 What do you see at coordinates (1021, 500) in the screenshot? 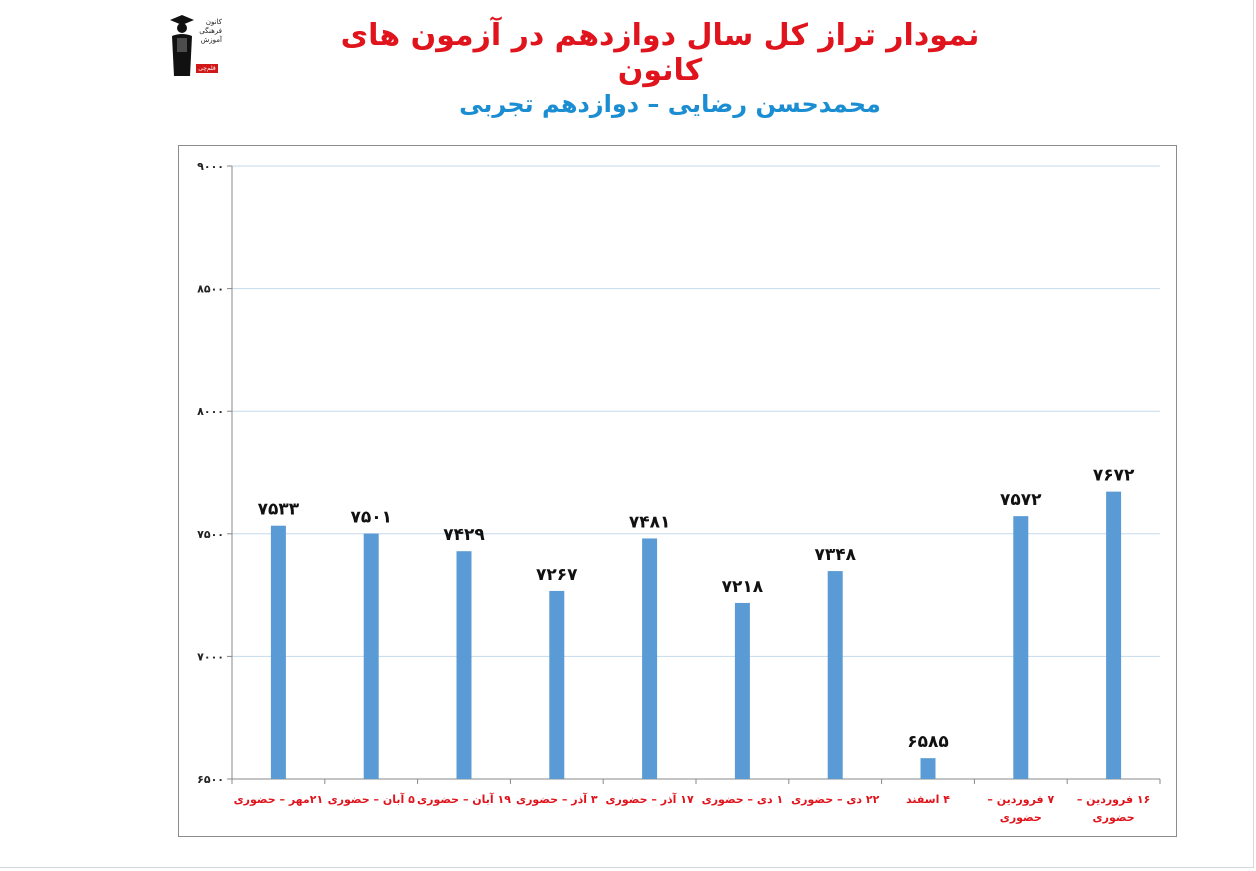
I see `data-label: ۷۵۷۲` at bounding box center [1021, 500].